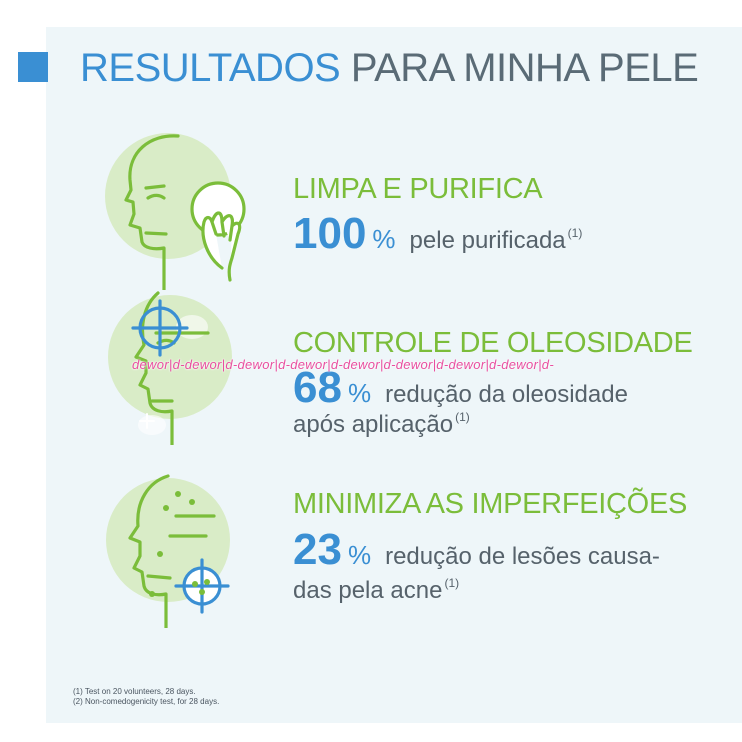 Image resolution: width=742 pixels, height=742 pixels. Describe the element at coordinates (330, 233) in the screenshot. I see `result-percentage-value: 100` at that location.